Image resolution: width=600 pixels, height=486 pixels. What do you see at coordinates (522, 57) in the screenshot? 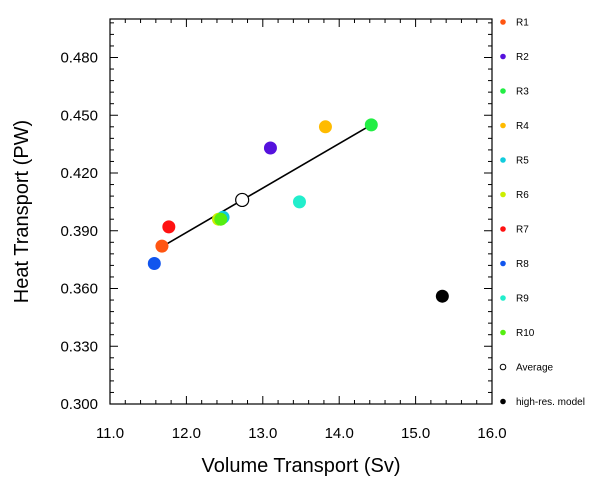
I see `legend-label: R2` at bounding box center [522, 57].